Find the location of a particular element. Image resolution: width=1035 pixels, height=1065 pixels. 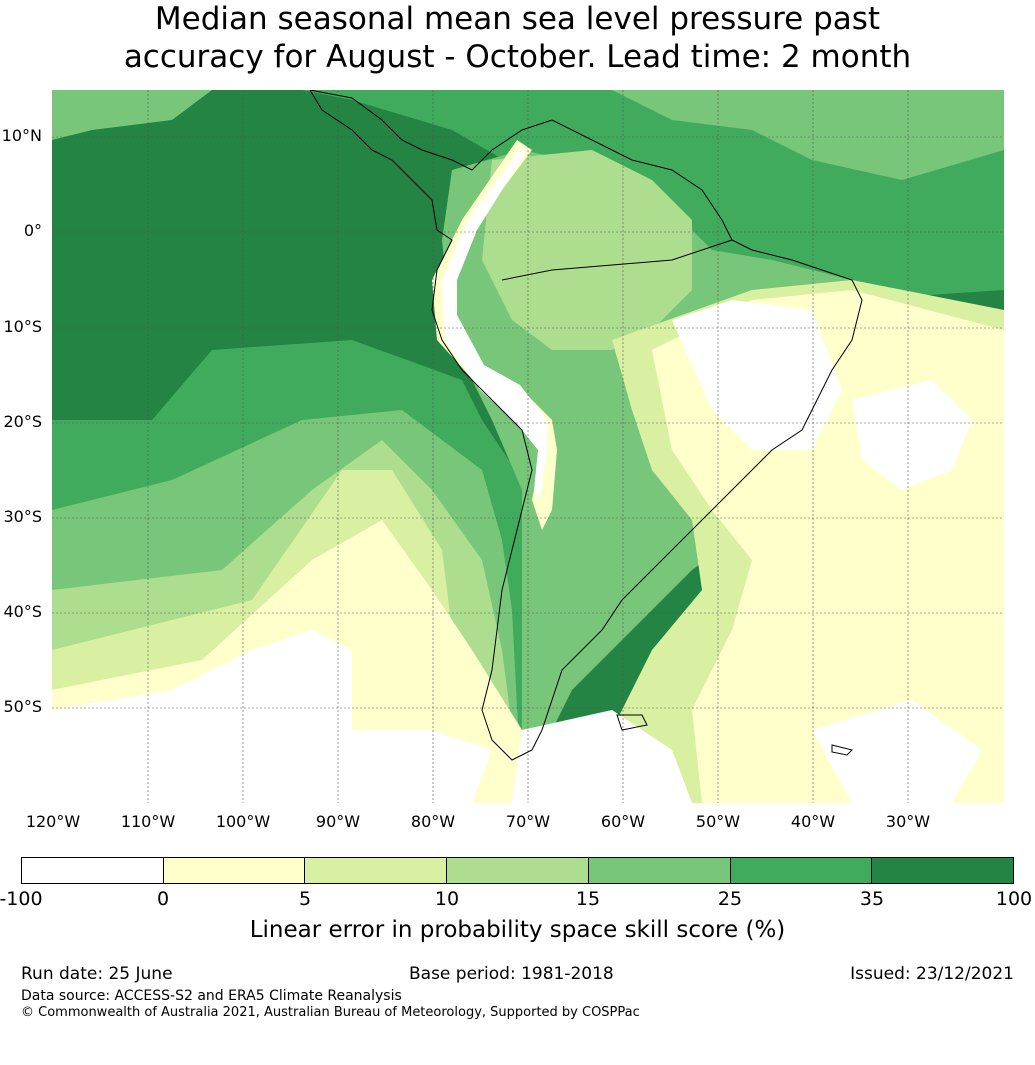

lon-label-60w: 60°W is located at coordinates (623, 821).